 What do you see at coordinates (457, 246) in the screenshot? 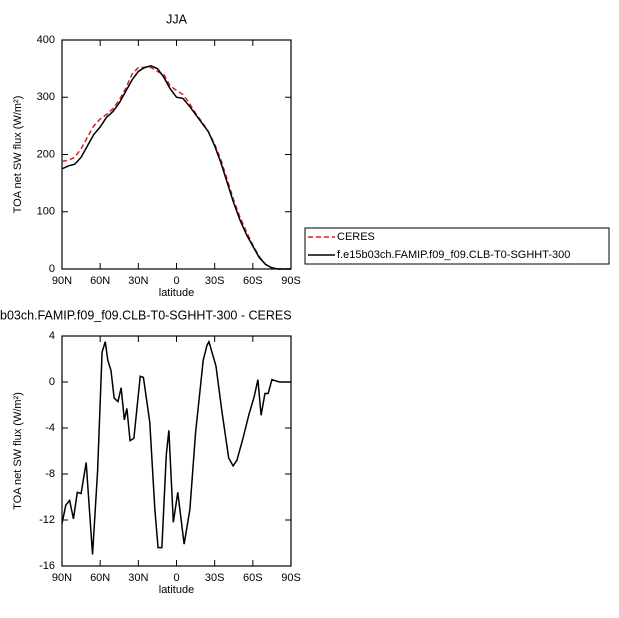
I see `legend-box` at bounding box center [457, 246].